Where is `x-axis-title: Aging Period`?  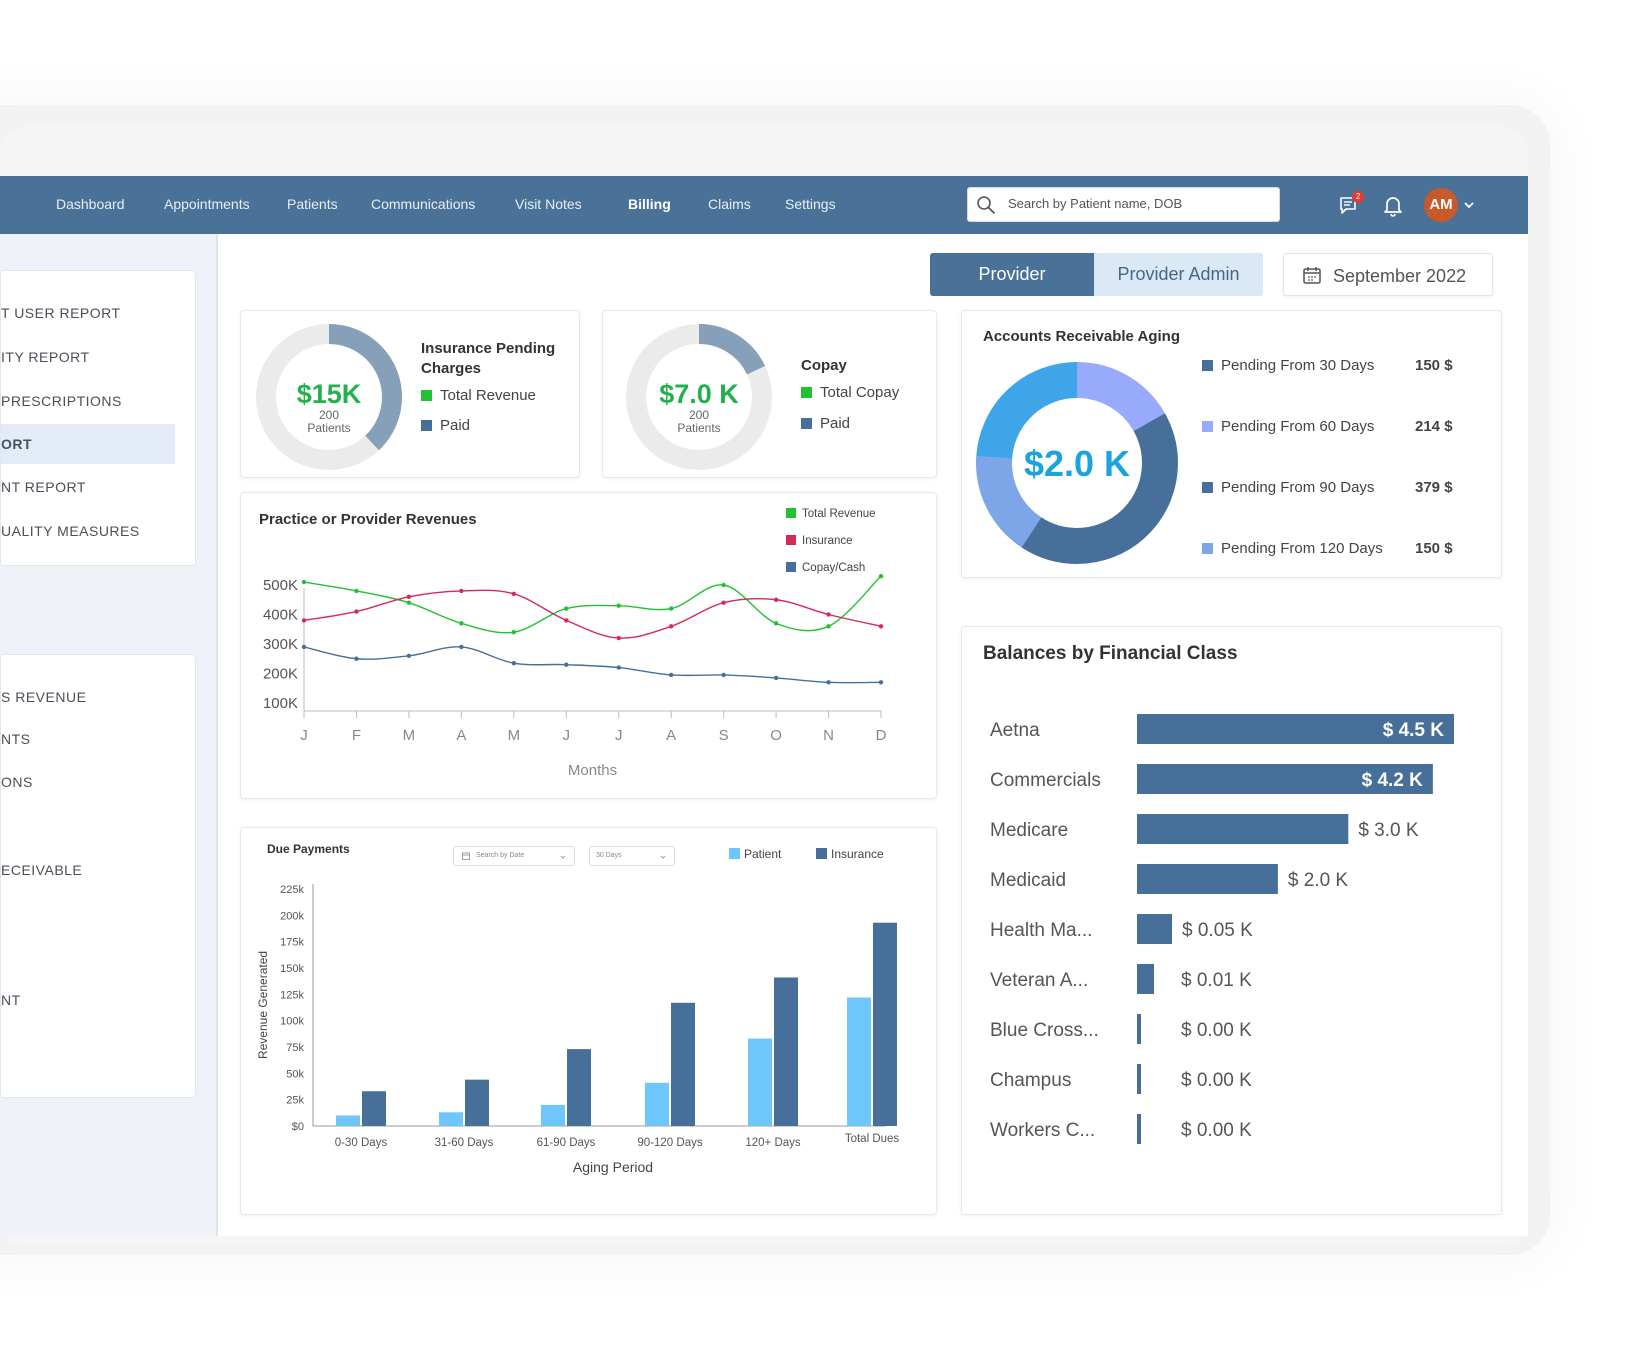
x-axis-title: Aging Period is located at coordinates (613, 1167).